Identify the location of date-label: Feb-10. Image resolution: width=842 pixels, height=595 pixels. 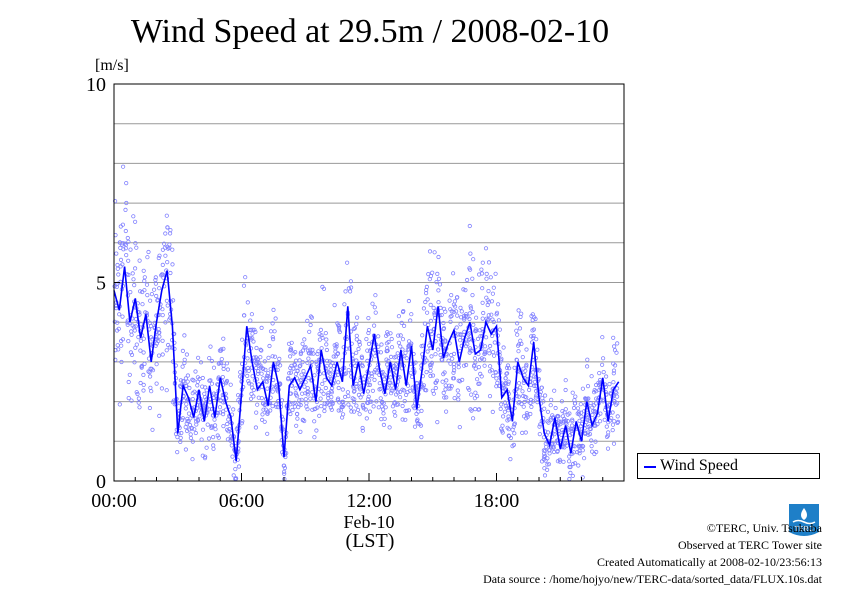
(369, 522).